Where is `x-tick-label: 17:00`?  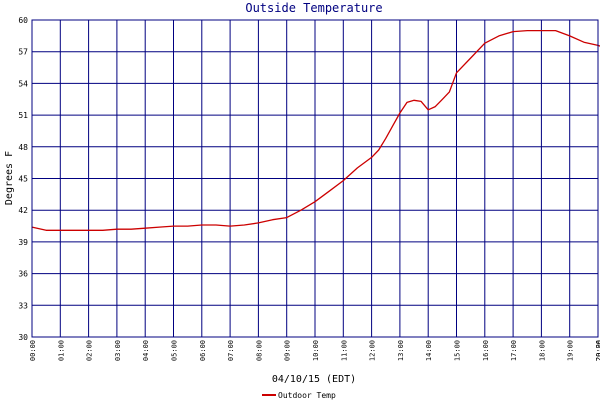 x-tick-label: 17:00 is located at coordinates (514, 350).